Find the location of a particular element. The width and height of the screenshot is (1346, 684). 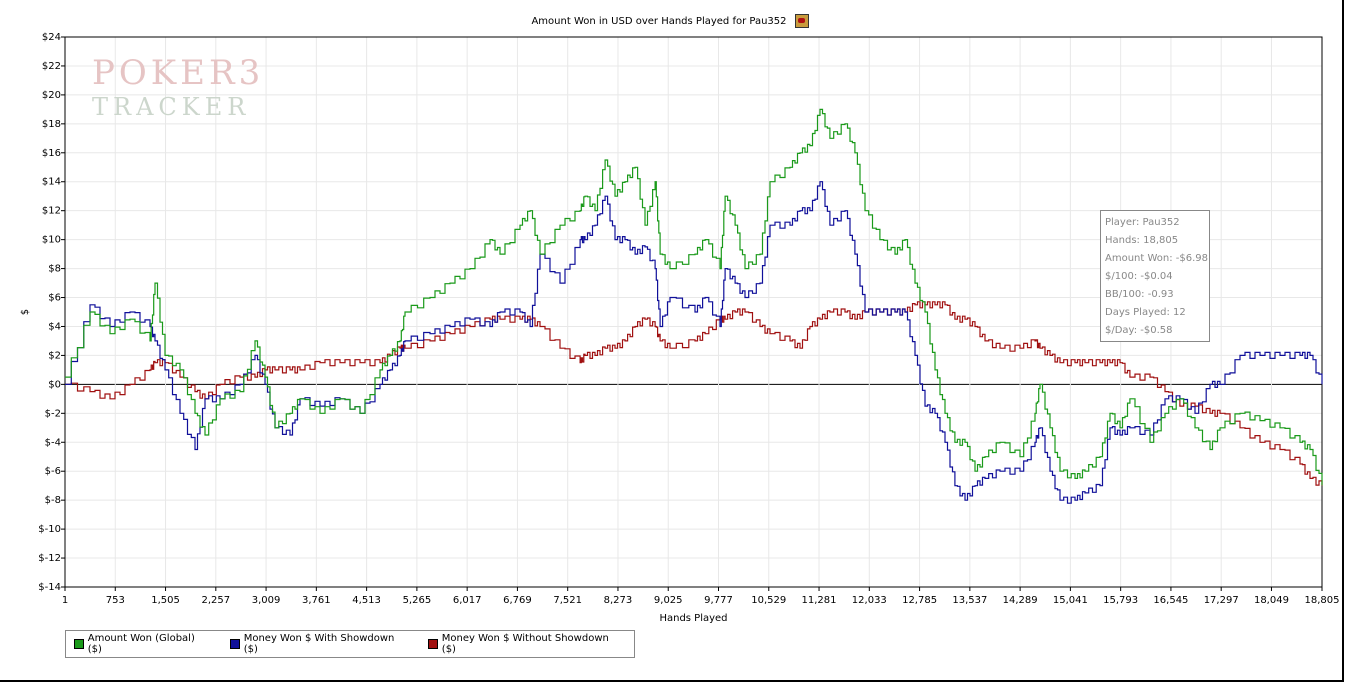

tooltip-hands: Hands: 18,805 is located at coordinates (1142, 240).